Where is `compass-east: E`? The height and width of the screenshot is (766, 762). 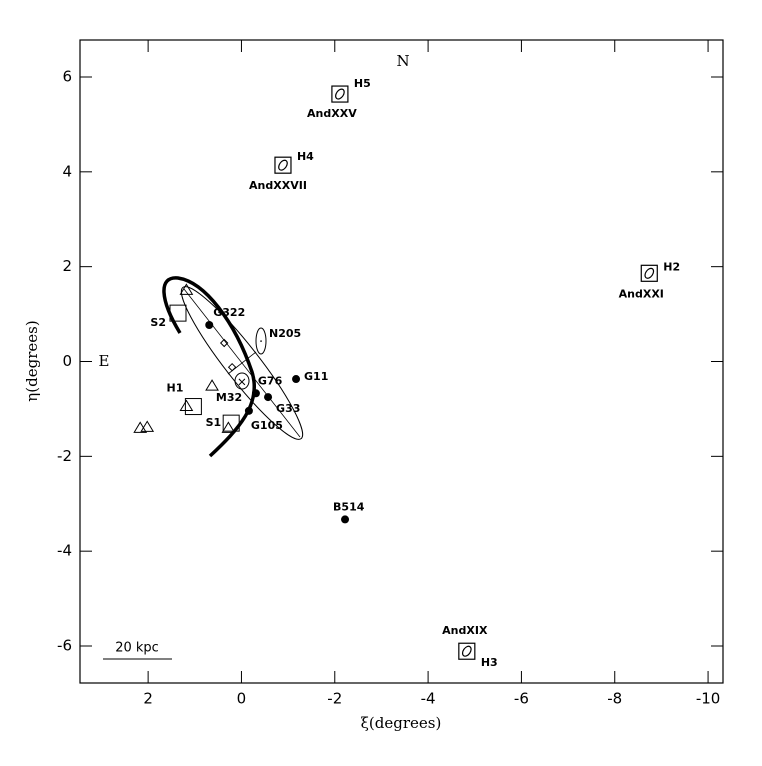 compass-east: E is located at coordinates (104, 361).